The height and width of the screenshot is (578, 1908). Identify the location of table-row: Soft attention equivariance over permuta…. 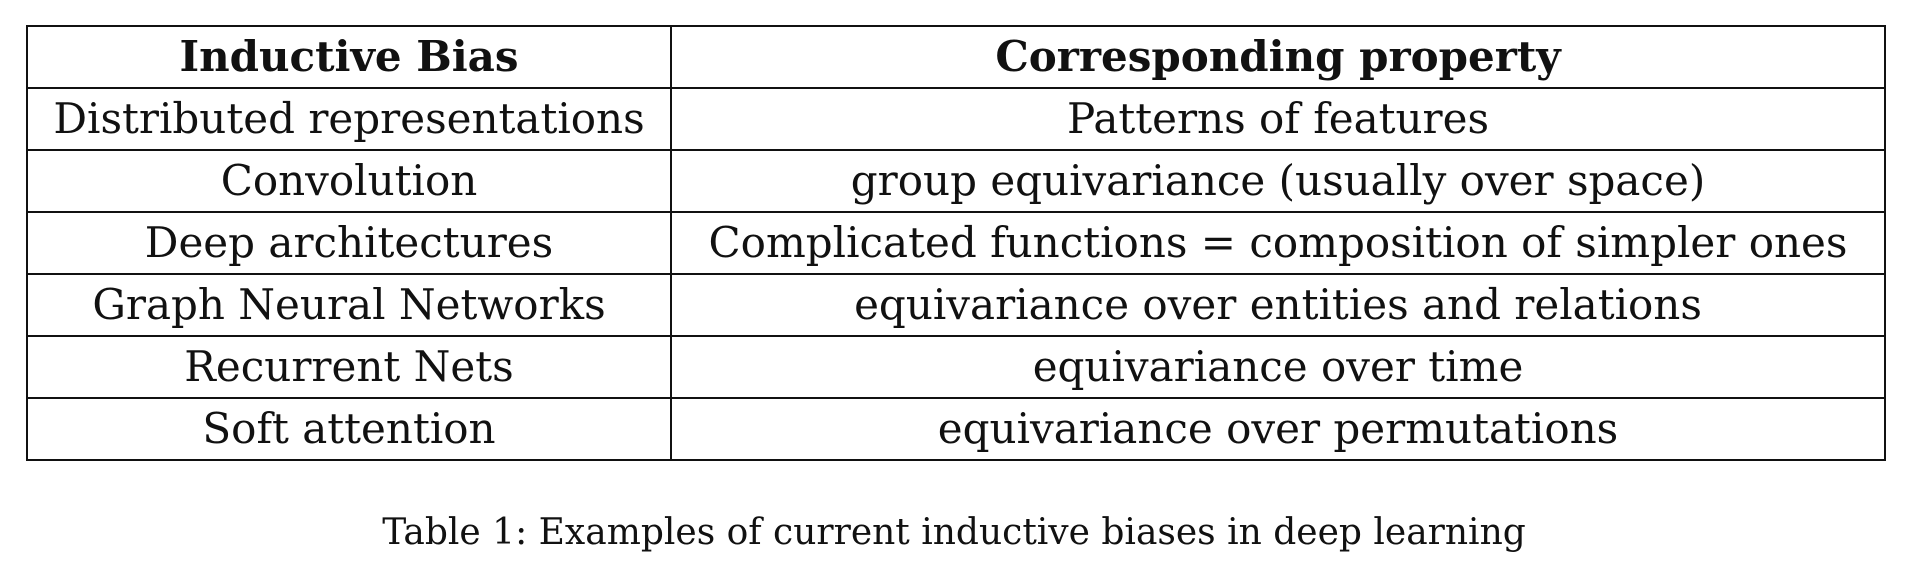
(956, 429).